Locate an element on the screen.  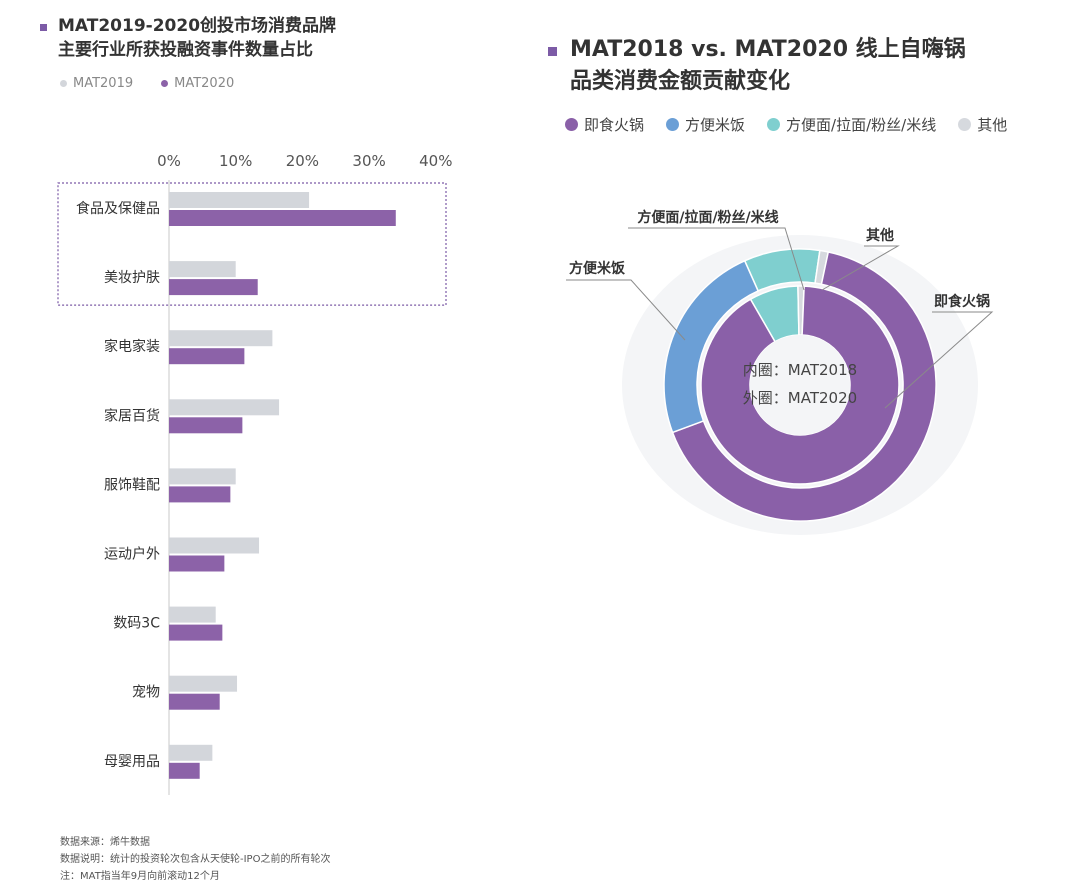
category-label: 宠物 is located at coordinates (146, 693).